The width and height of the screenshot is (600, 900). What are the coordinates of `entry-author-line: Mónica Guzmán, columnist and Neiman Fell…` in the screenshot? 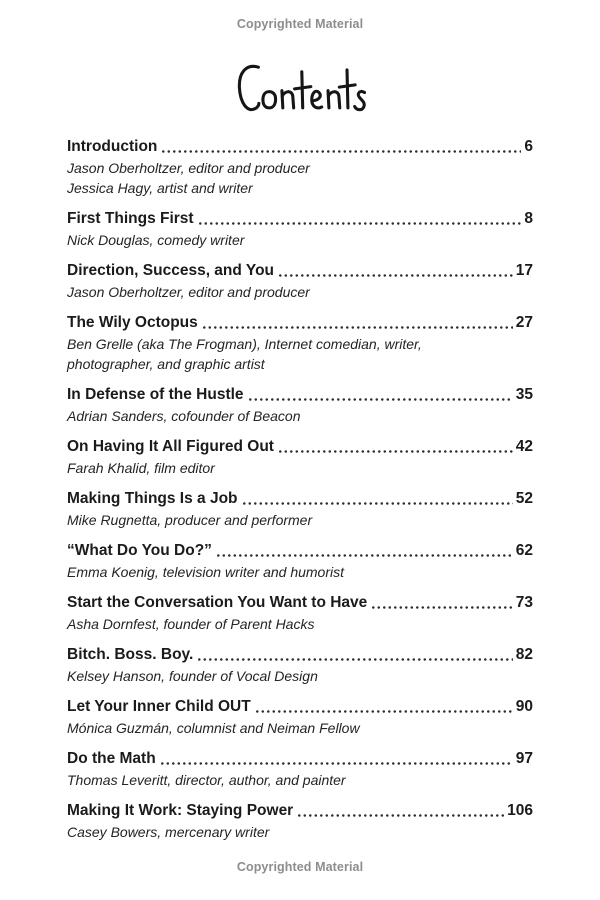 It's located at (213, 728).